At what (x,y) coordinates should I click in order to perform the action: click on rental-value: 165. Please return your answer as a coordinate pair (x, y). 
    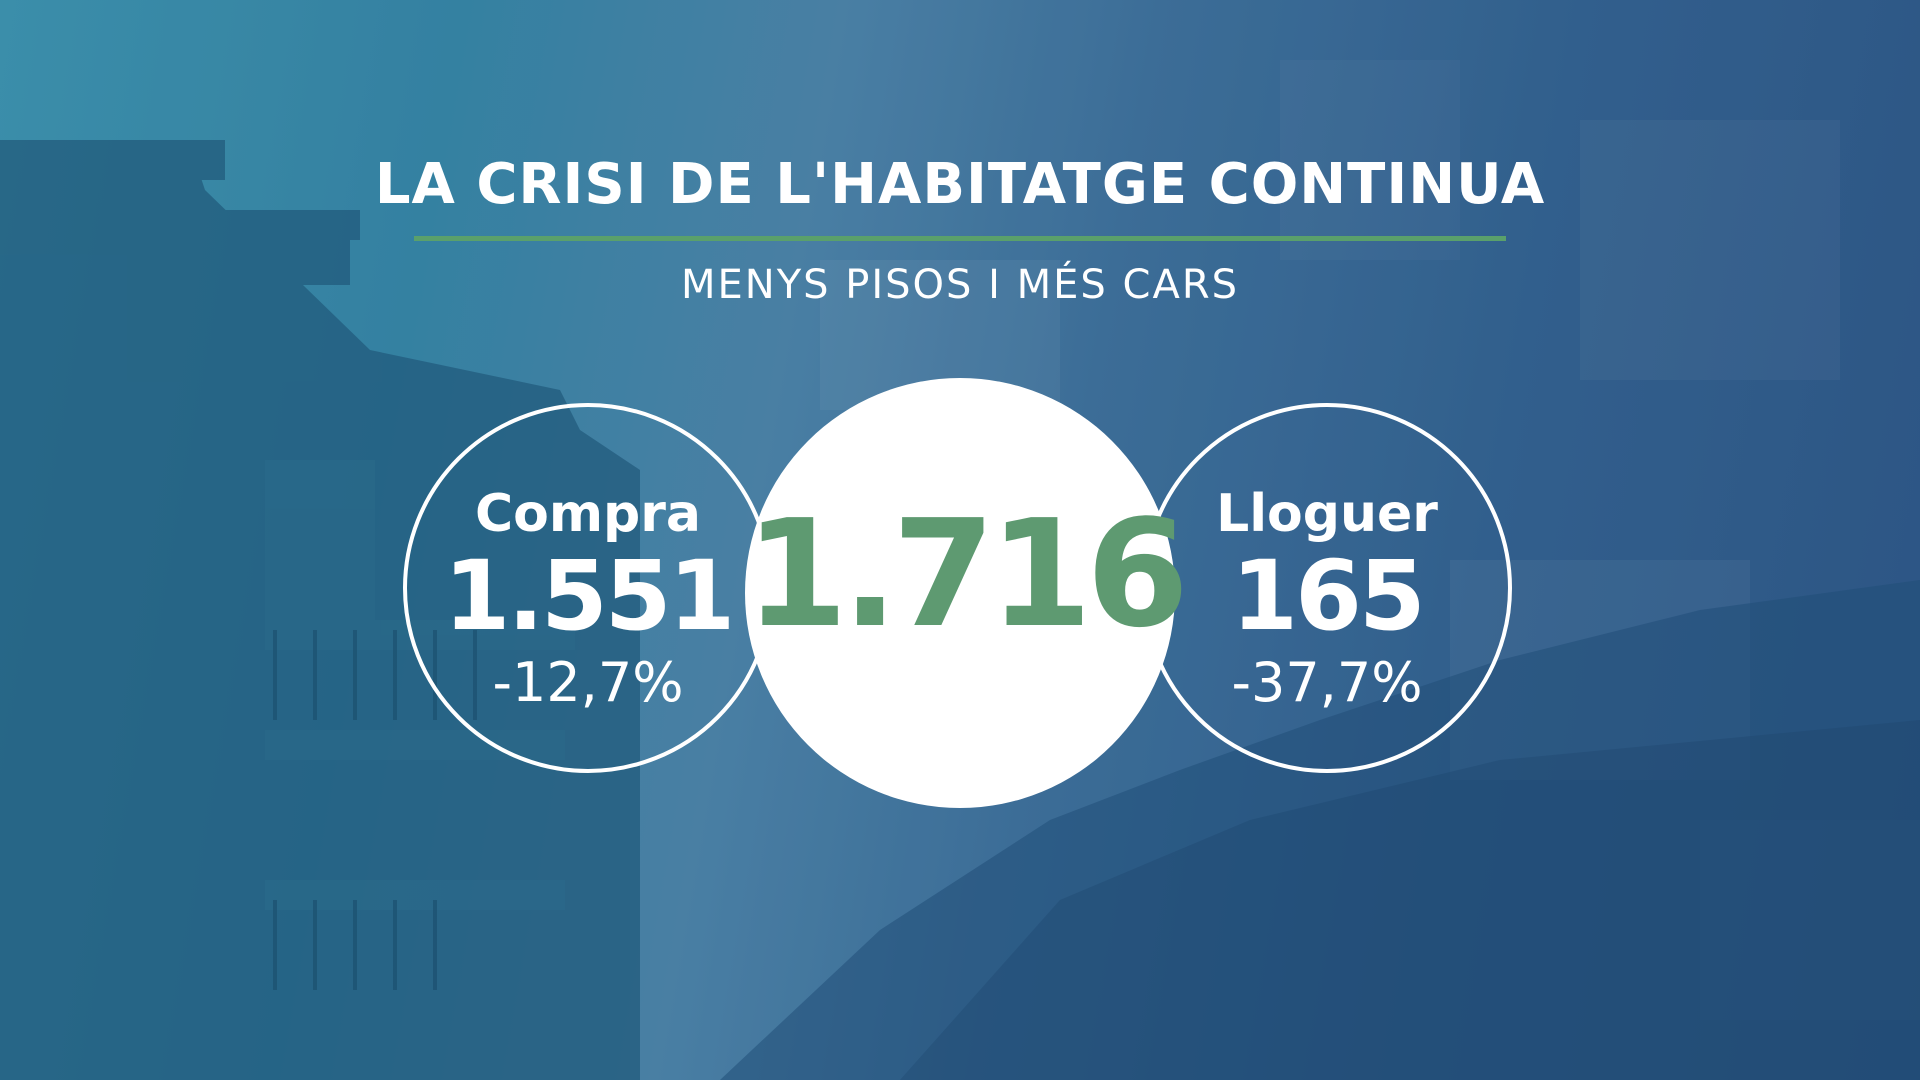
    Looking at the image, I should click on (1328, 596).